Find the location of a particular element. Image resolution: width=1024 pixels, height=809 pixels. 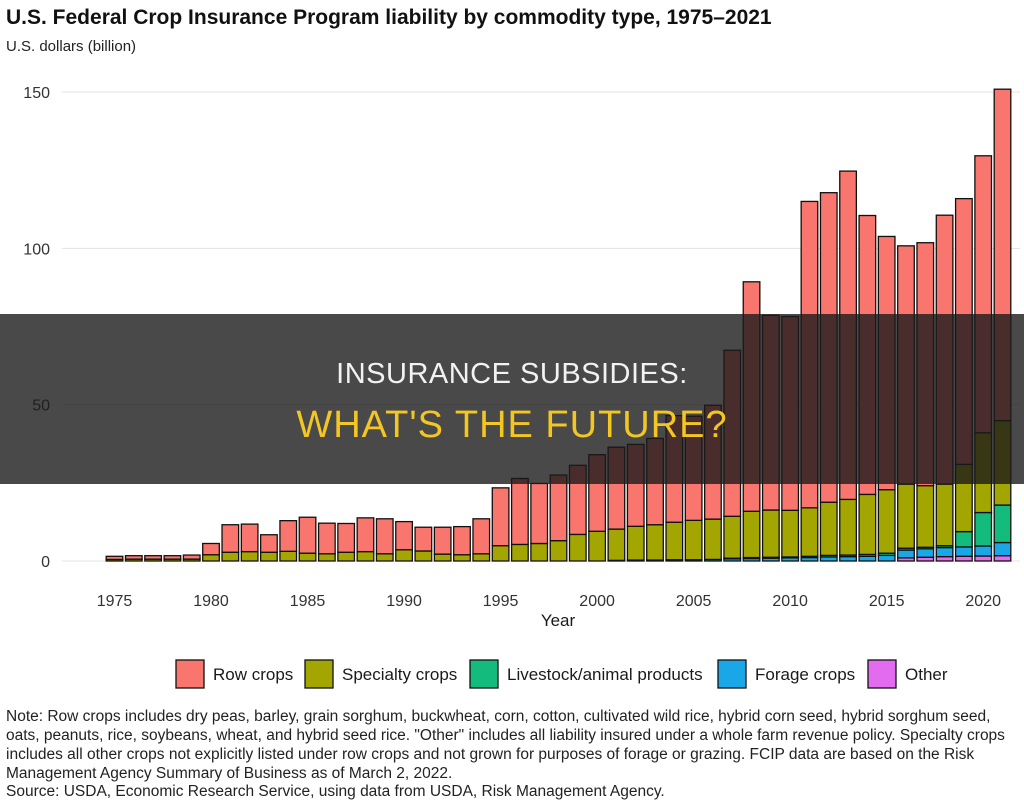

bar-row-crops-1979 is located at coordinates (191, 557).